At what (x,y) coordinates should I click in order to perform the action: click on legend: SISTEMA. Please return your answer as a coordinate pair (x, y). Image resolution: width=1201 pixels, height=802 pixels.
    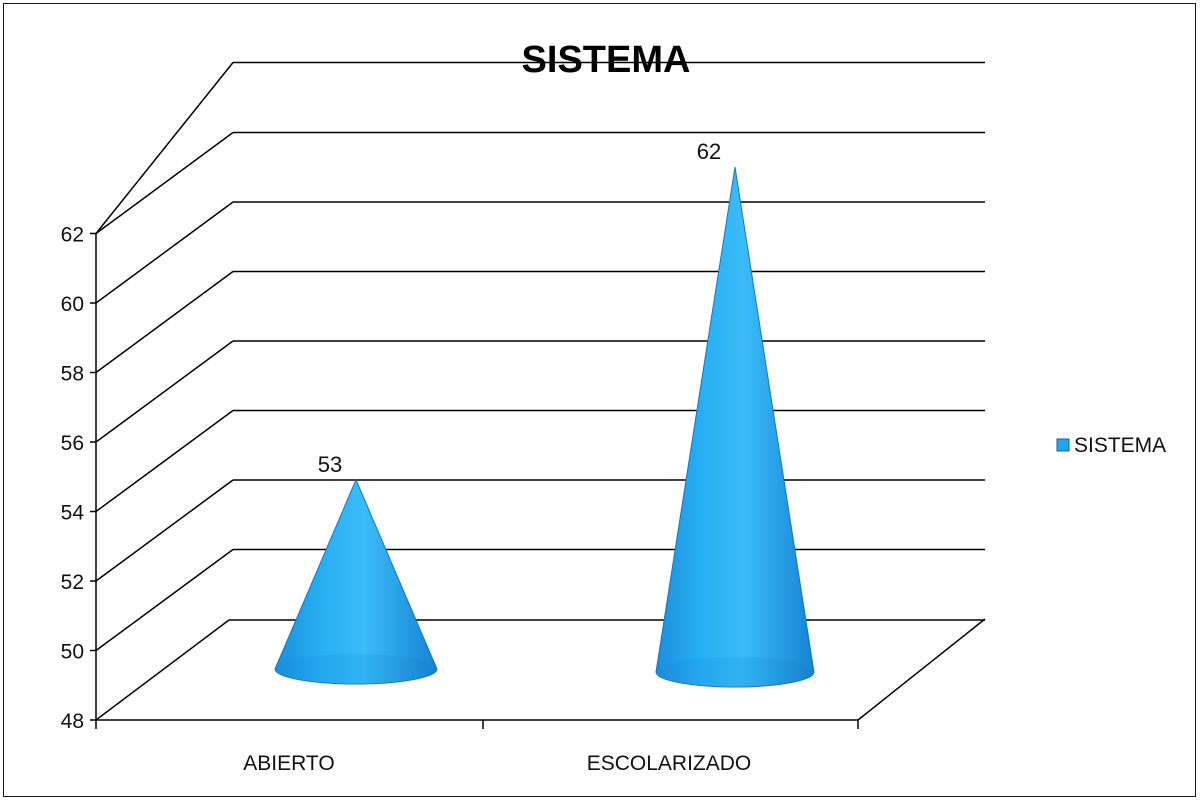
    Looking at the image, I should click on (1111, 445).